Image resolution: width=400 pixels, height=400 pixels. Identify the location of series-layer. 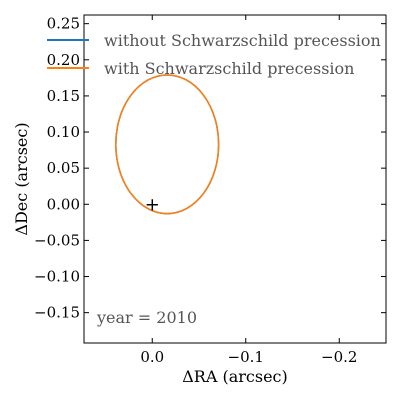
(167, 144).